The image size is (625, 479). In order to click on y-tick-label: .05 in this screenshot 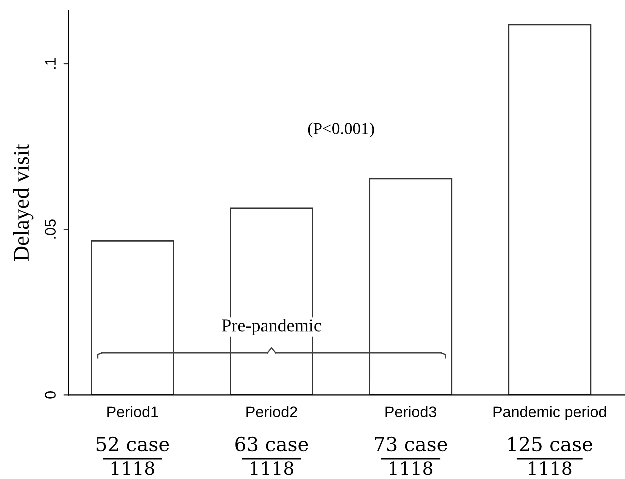, I will do `click(50, 229)`.